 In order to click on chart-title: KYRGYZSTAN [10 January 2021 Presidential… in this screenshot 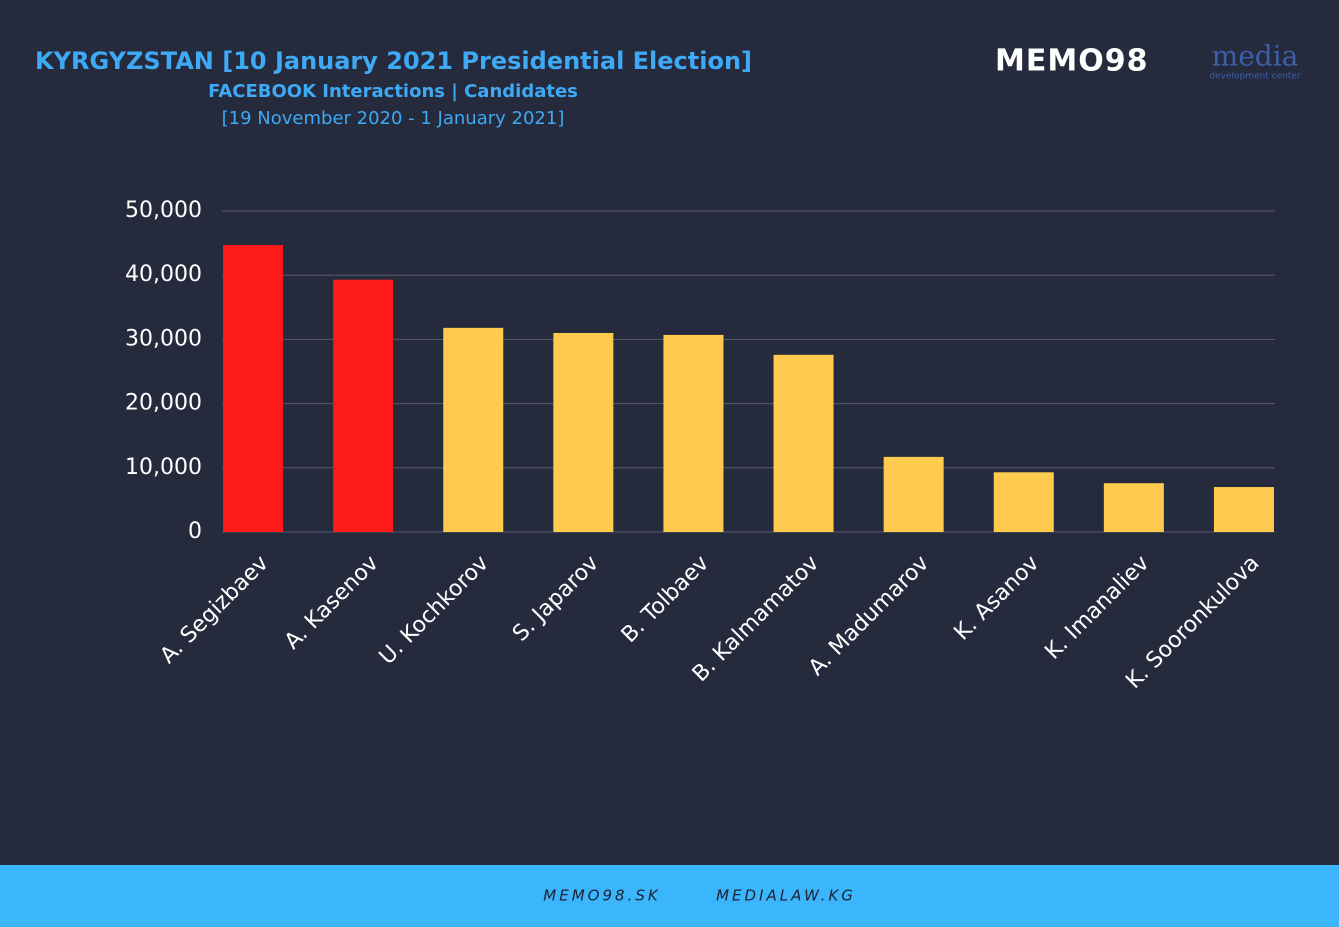, I will do `click(393, 61)`.